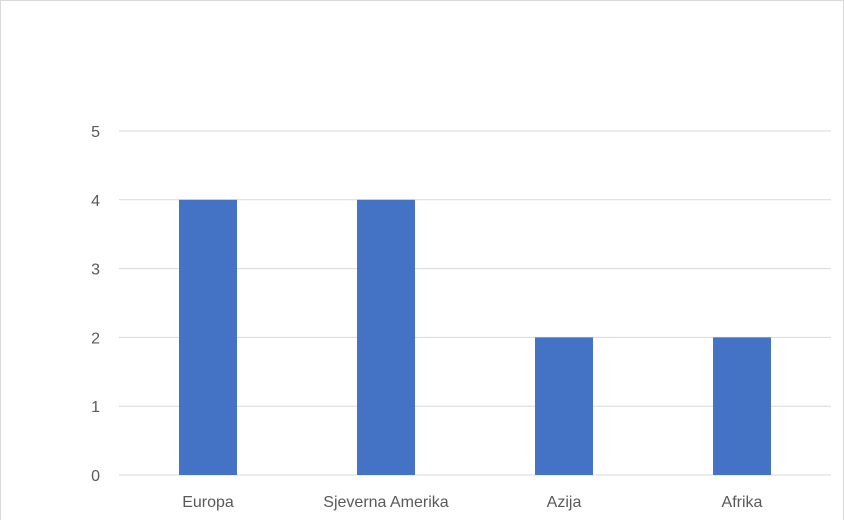  What do you see at coordinates (95, 304) in the screenshot?
I see `y-axis-ticks: 0 1 2 3 4 5` at bounding box center [95, 304].